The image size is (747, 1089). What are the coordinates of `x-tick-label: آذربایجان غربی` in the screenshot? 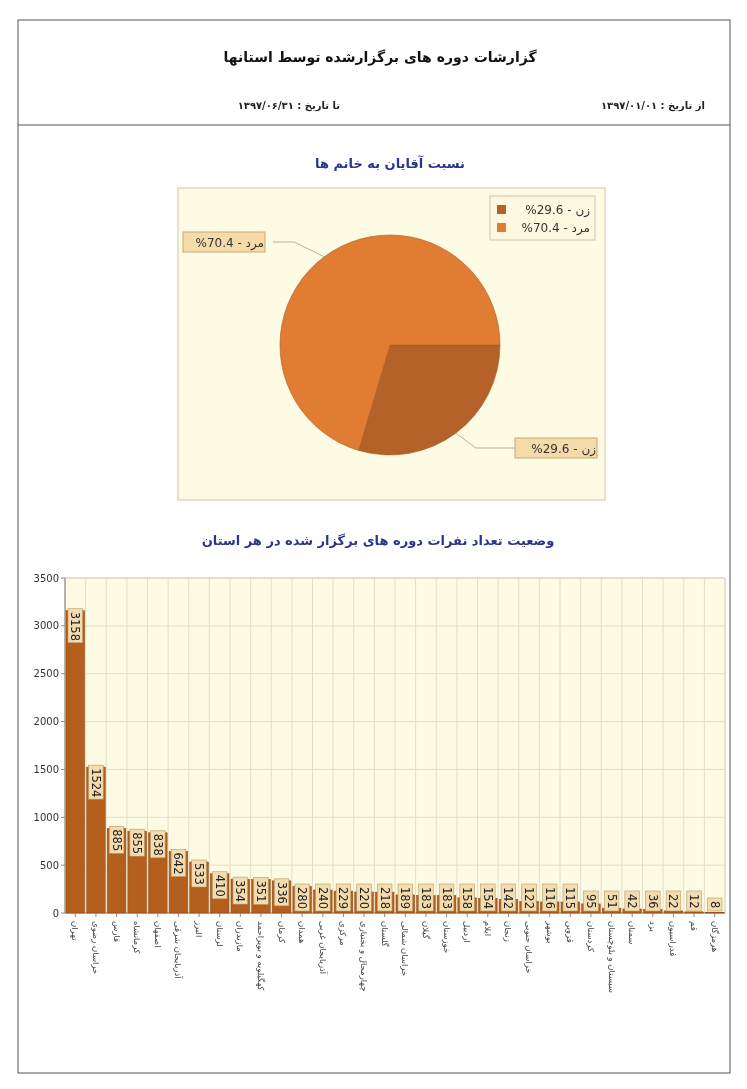 It's located at (323, 948).